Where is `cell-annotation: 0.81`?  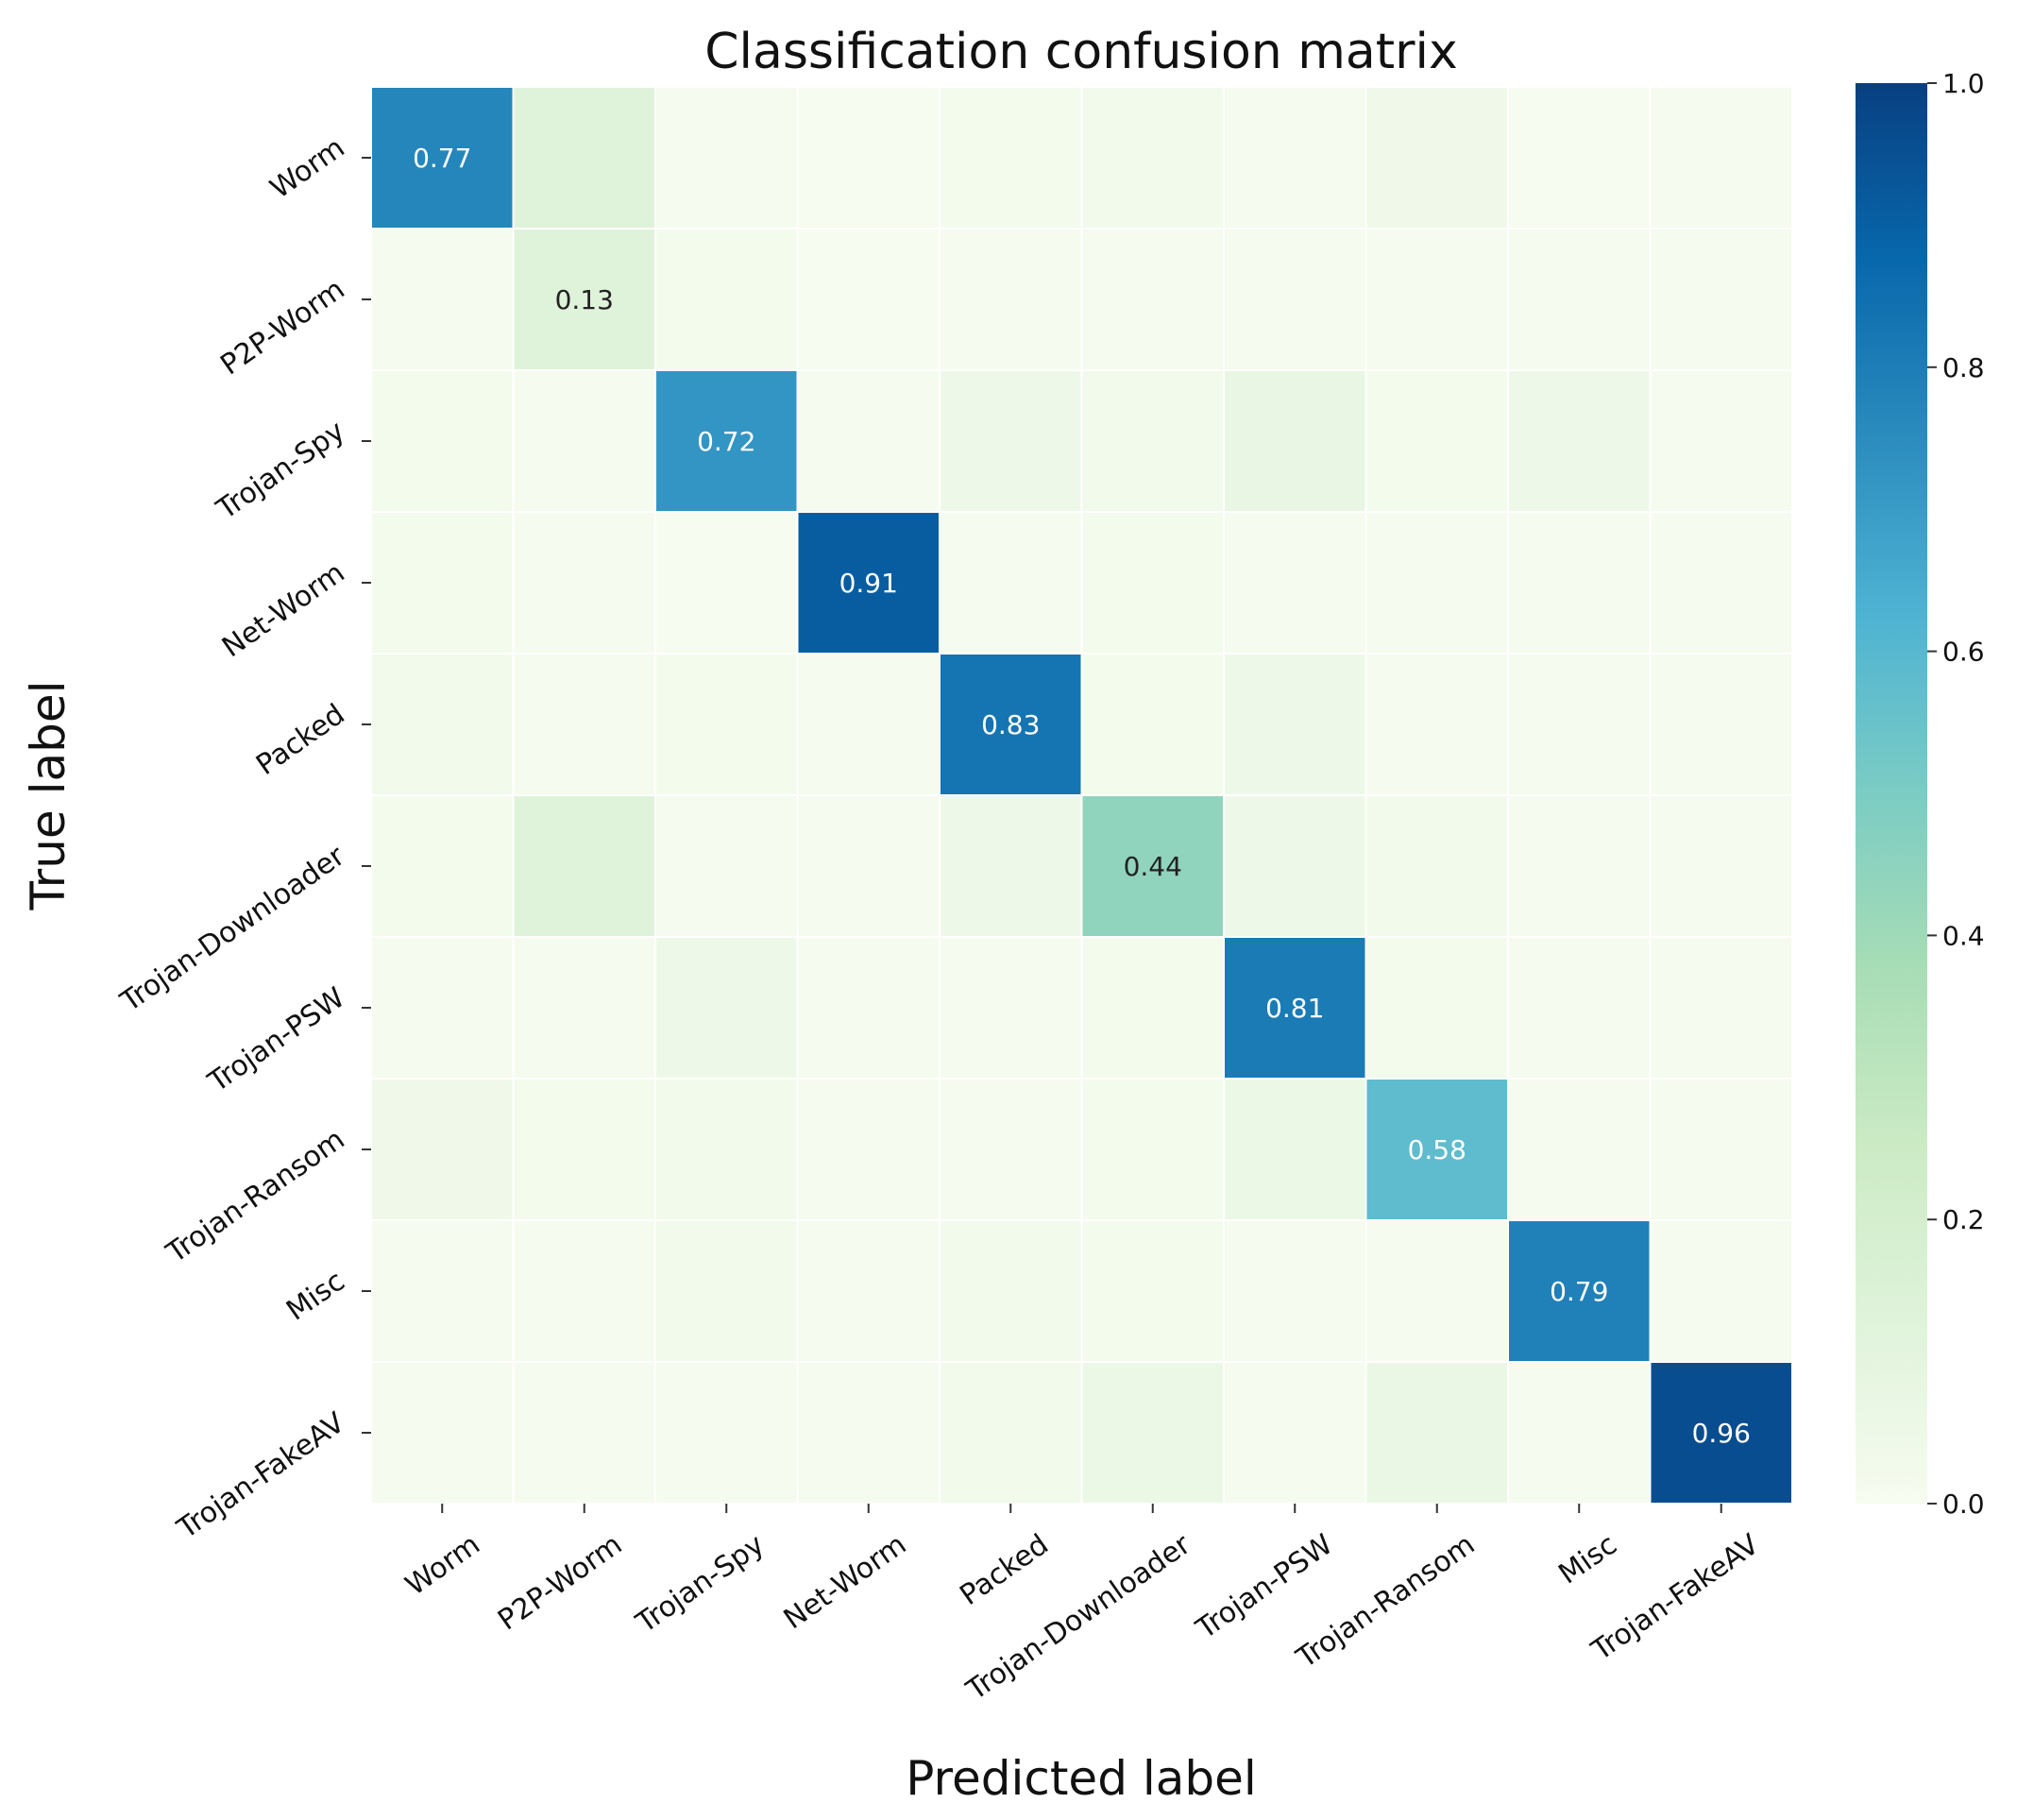
cell-annotation: 0.81 is located at coordinates (1294, 1008).